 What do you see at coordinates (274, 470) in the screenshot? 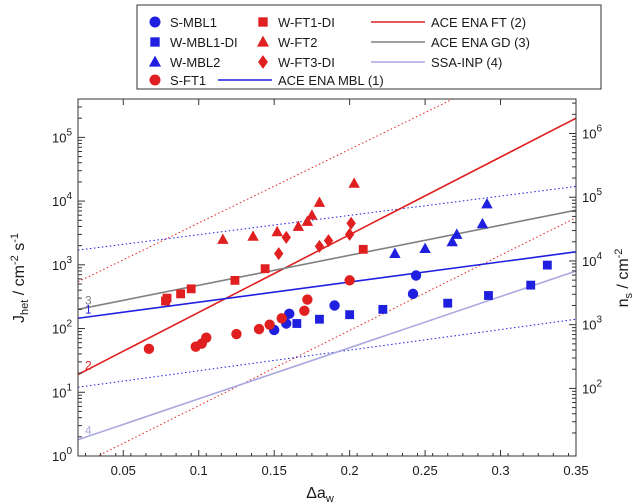
I see `x-tick-label-2: 0.15` at bounding box center [274, 470].